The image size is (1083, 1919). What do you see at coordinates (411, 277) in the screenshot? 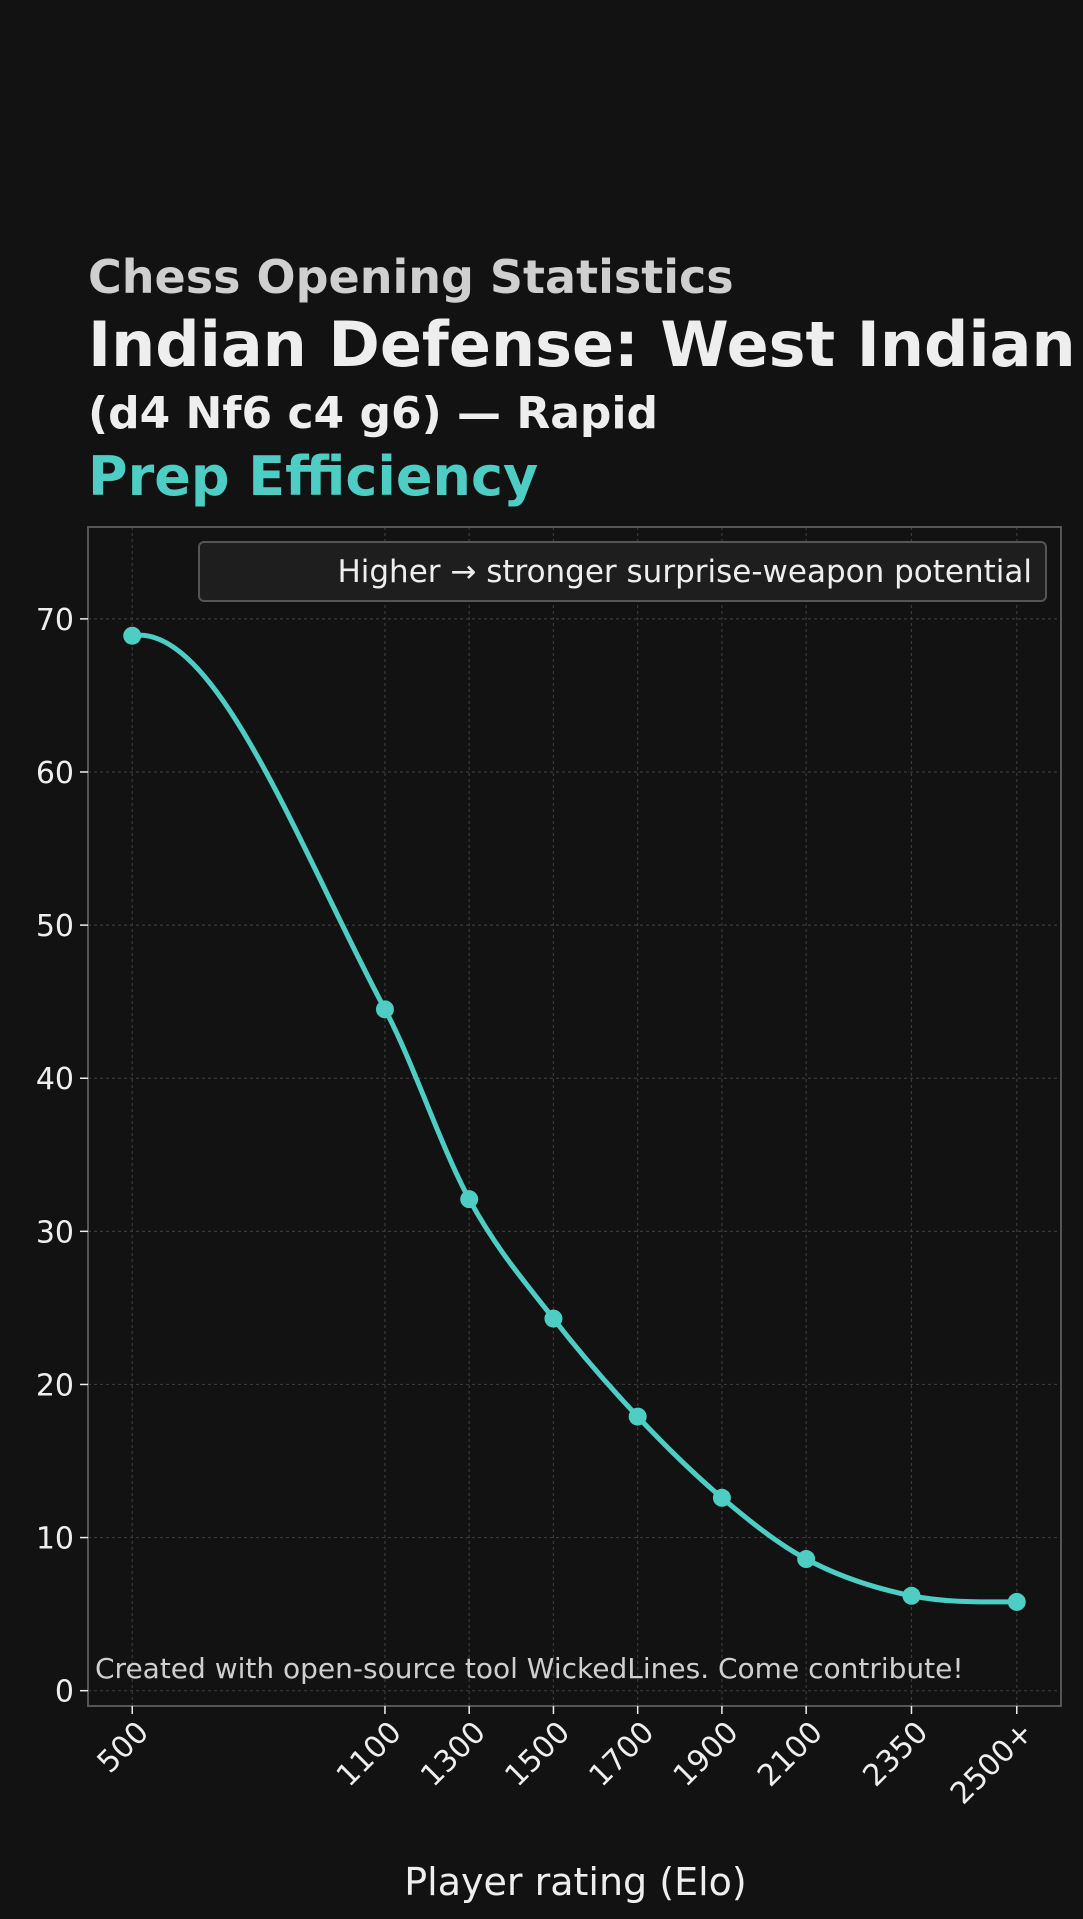
I see `chart-supertitle: Chess Opening Statistics` at bounding box center [411, 277].